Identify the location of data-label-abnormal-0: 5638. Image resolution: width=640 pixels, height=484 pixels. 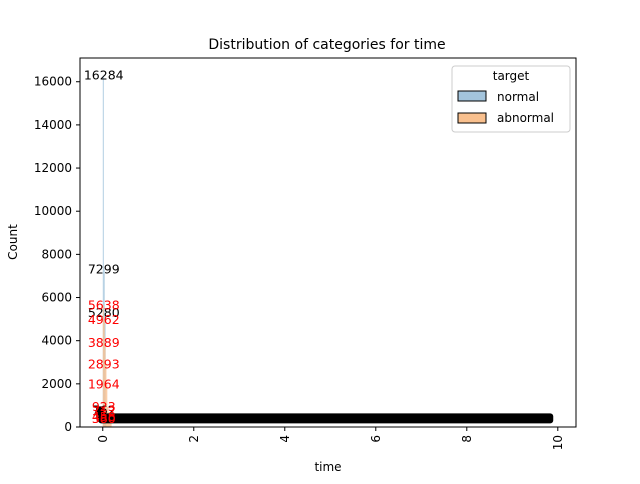
(104, 304).